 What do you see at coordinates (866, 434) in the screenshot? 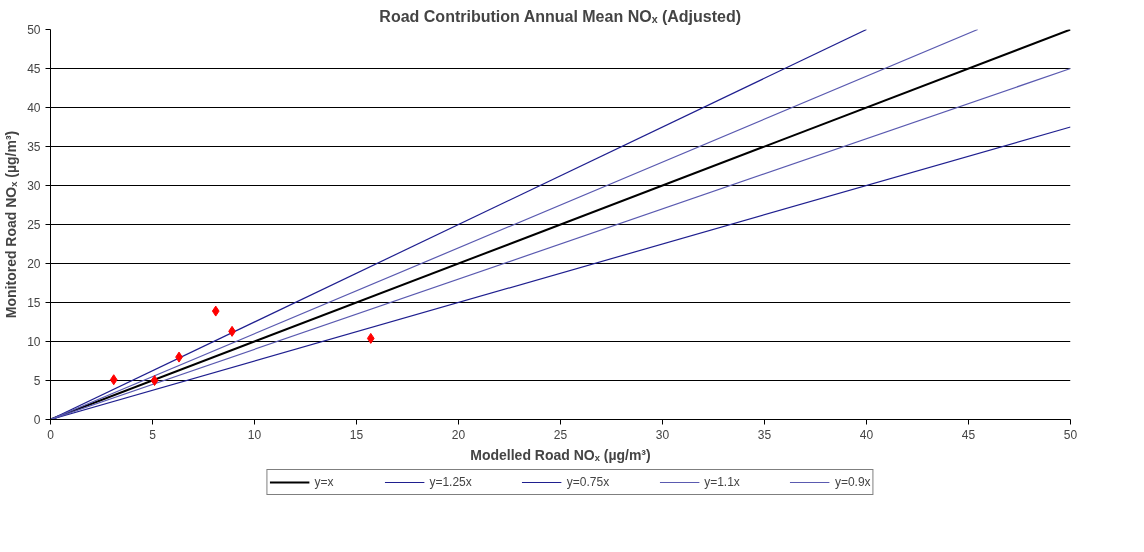
I see `x-tick-label: 40` at bounding box center [866, 434].